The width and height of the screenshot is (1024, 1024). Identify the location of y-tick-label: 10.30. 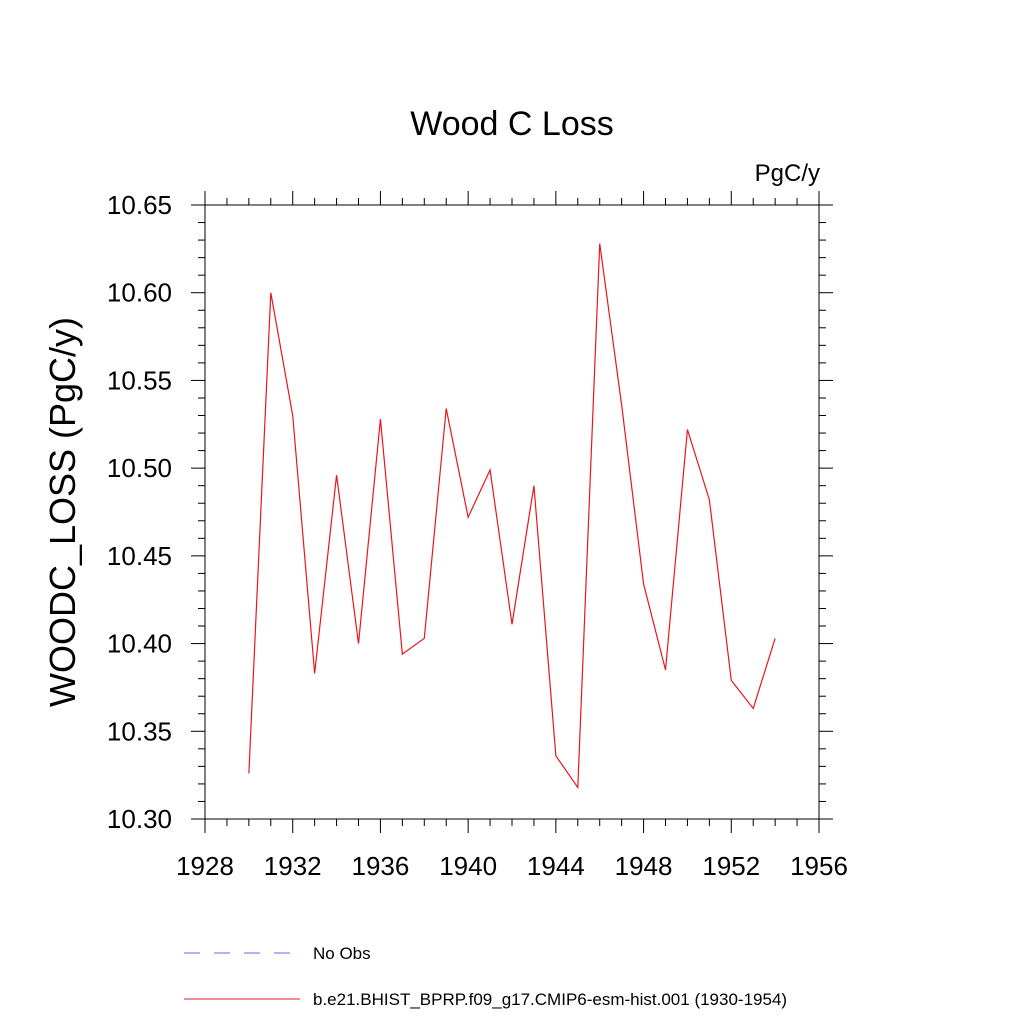
(139, 819).